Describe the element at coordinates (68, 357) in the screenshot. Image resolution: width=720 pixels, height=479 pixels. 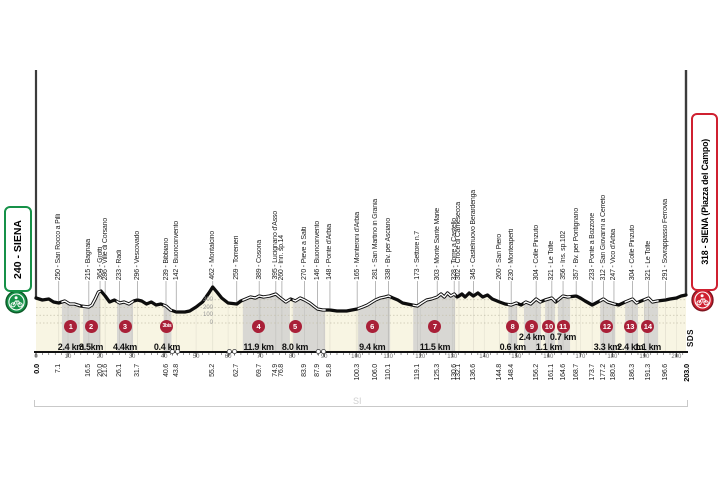
I see `axis-tick-label: 10` at that location.